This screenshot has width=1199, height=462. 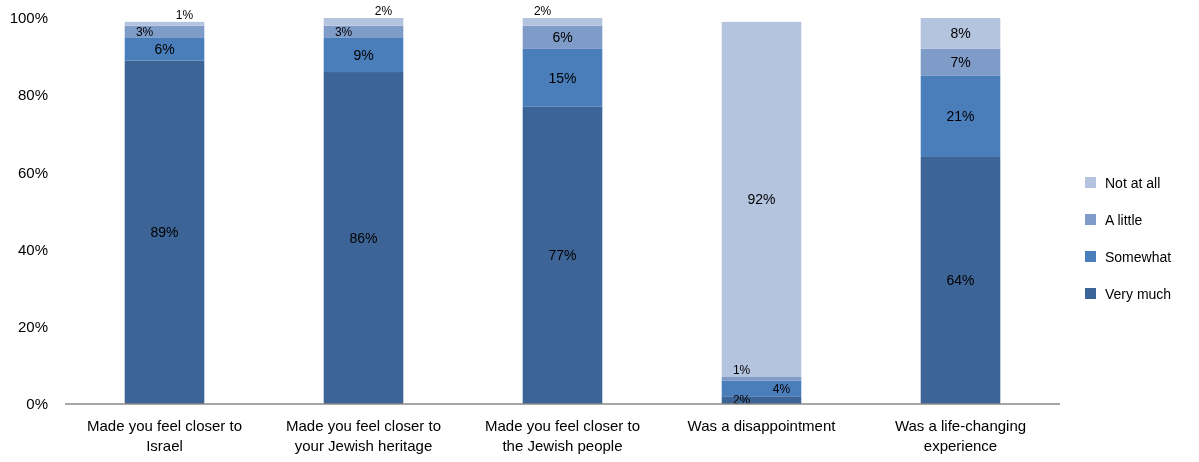 I want to click on legend-label: Not at all, so click(x=1133, y=182).